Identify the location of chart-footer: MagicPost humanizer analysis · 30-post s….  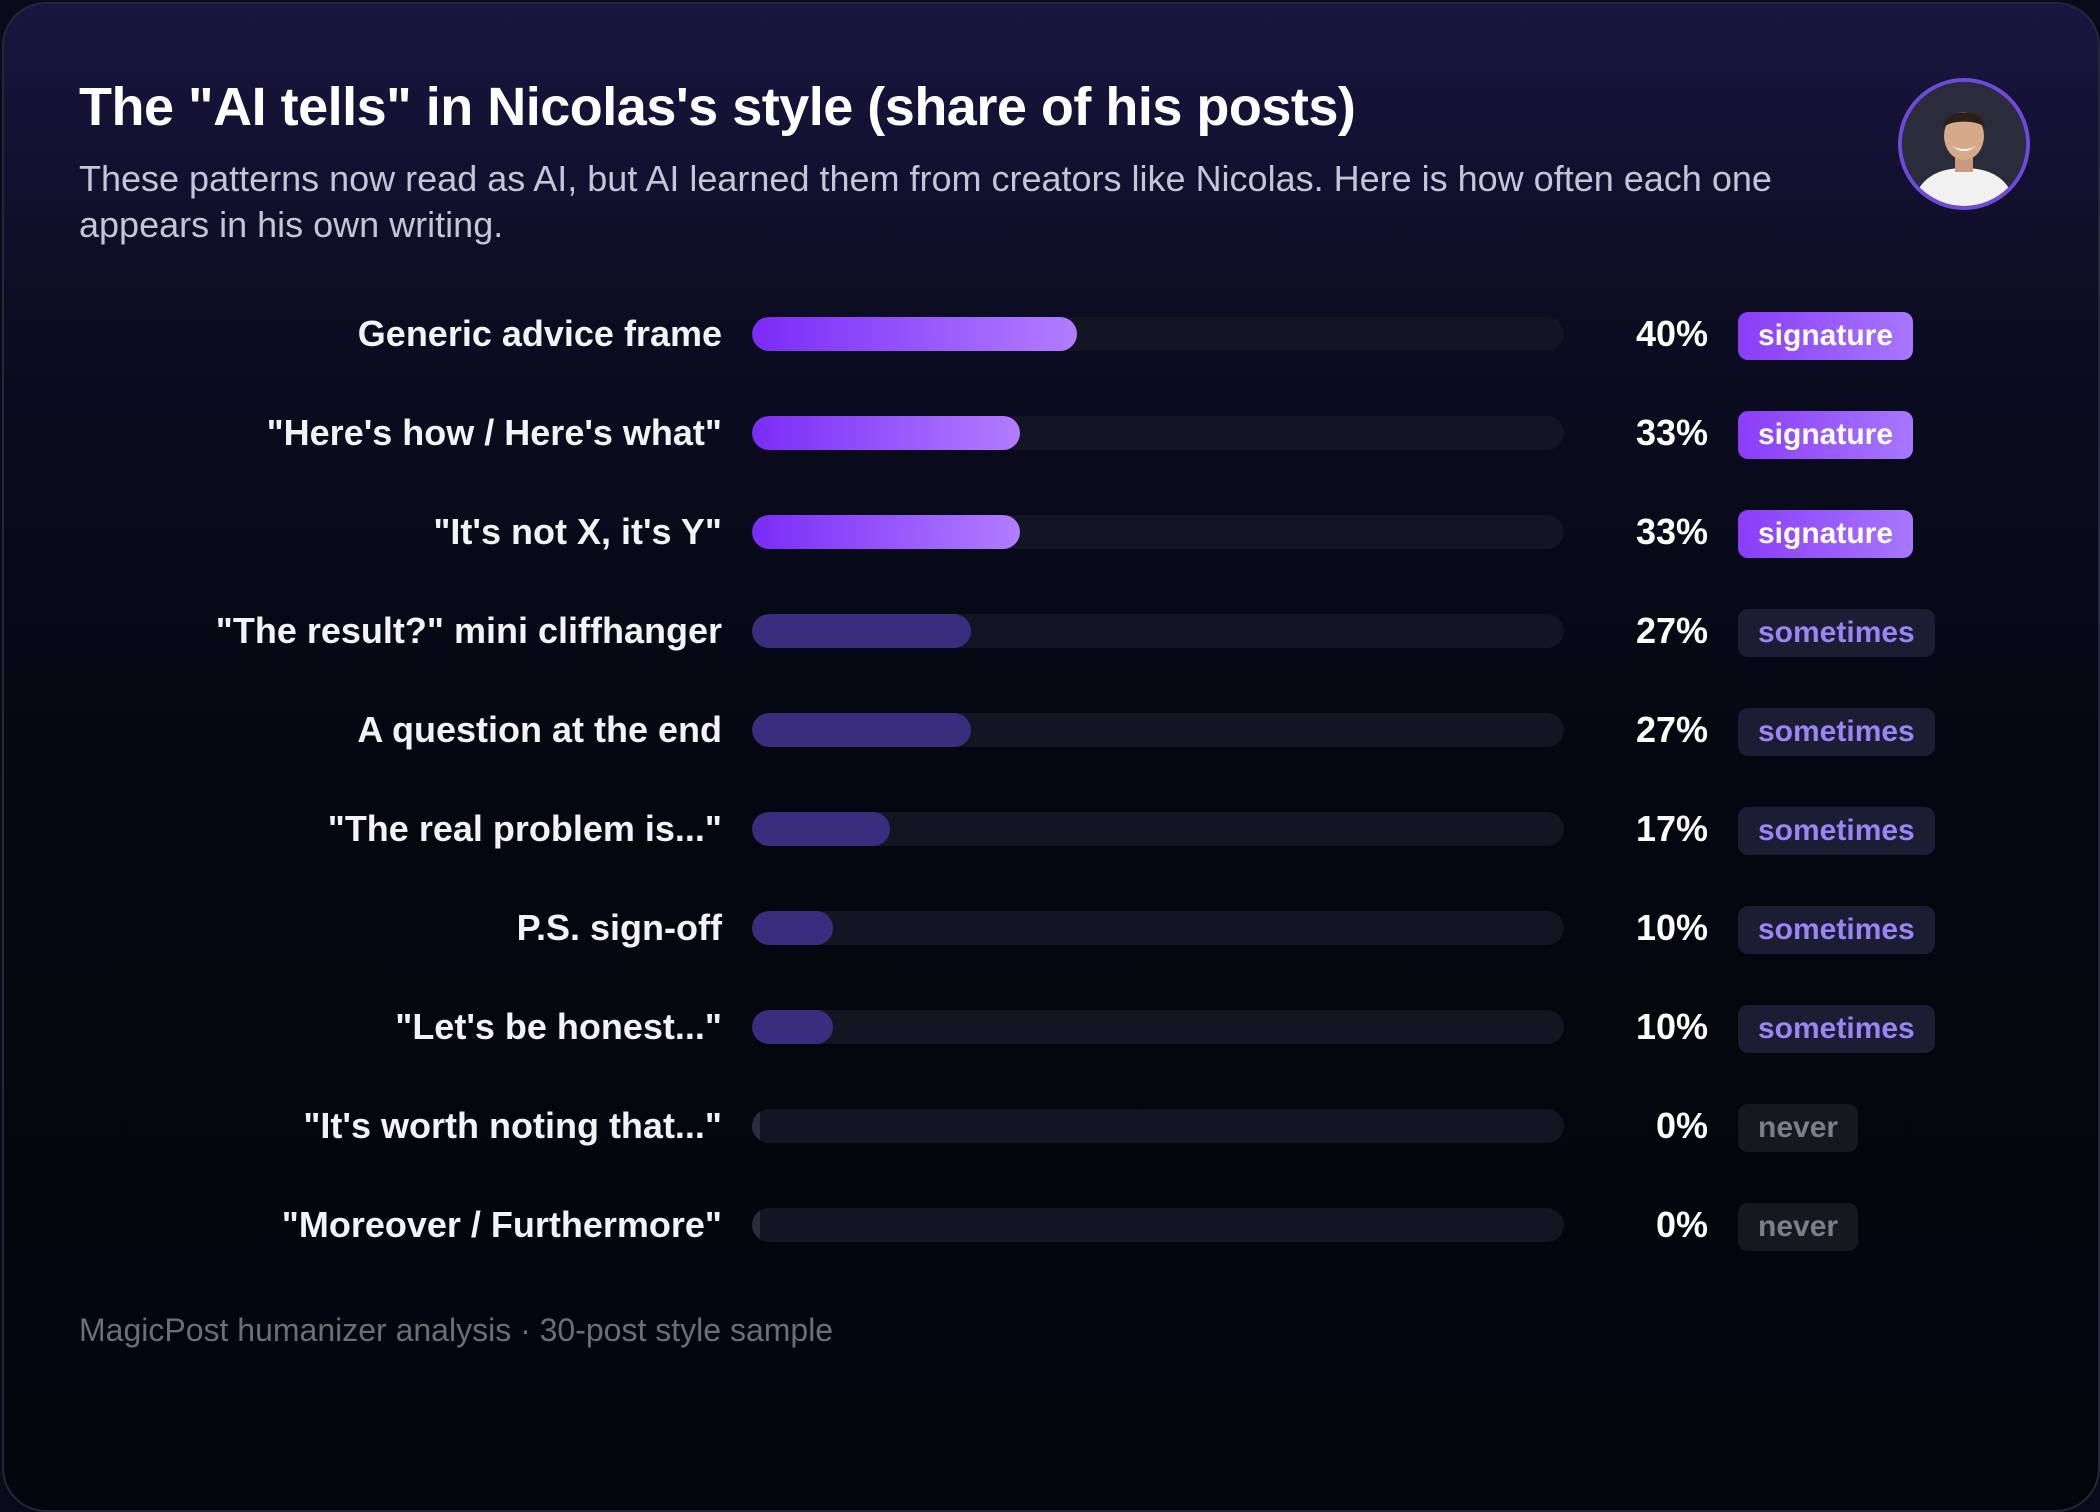
(456, 1330).